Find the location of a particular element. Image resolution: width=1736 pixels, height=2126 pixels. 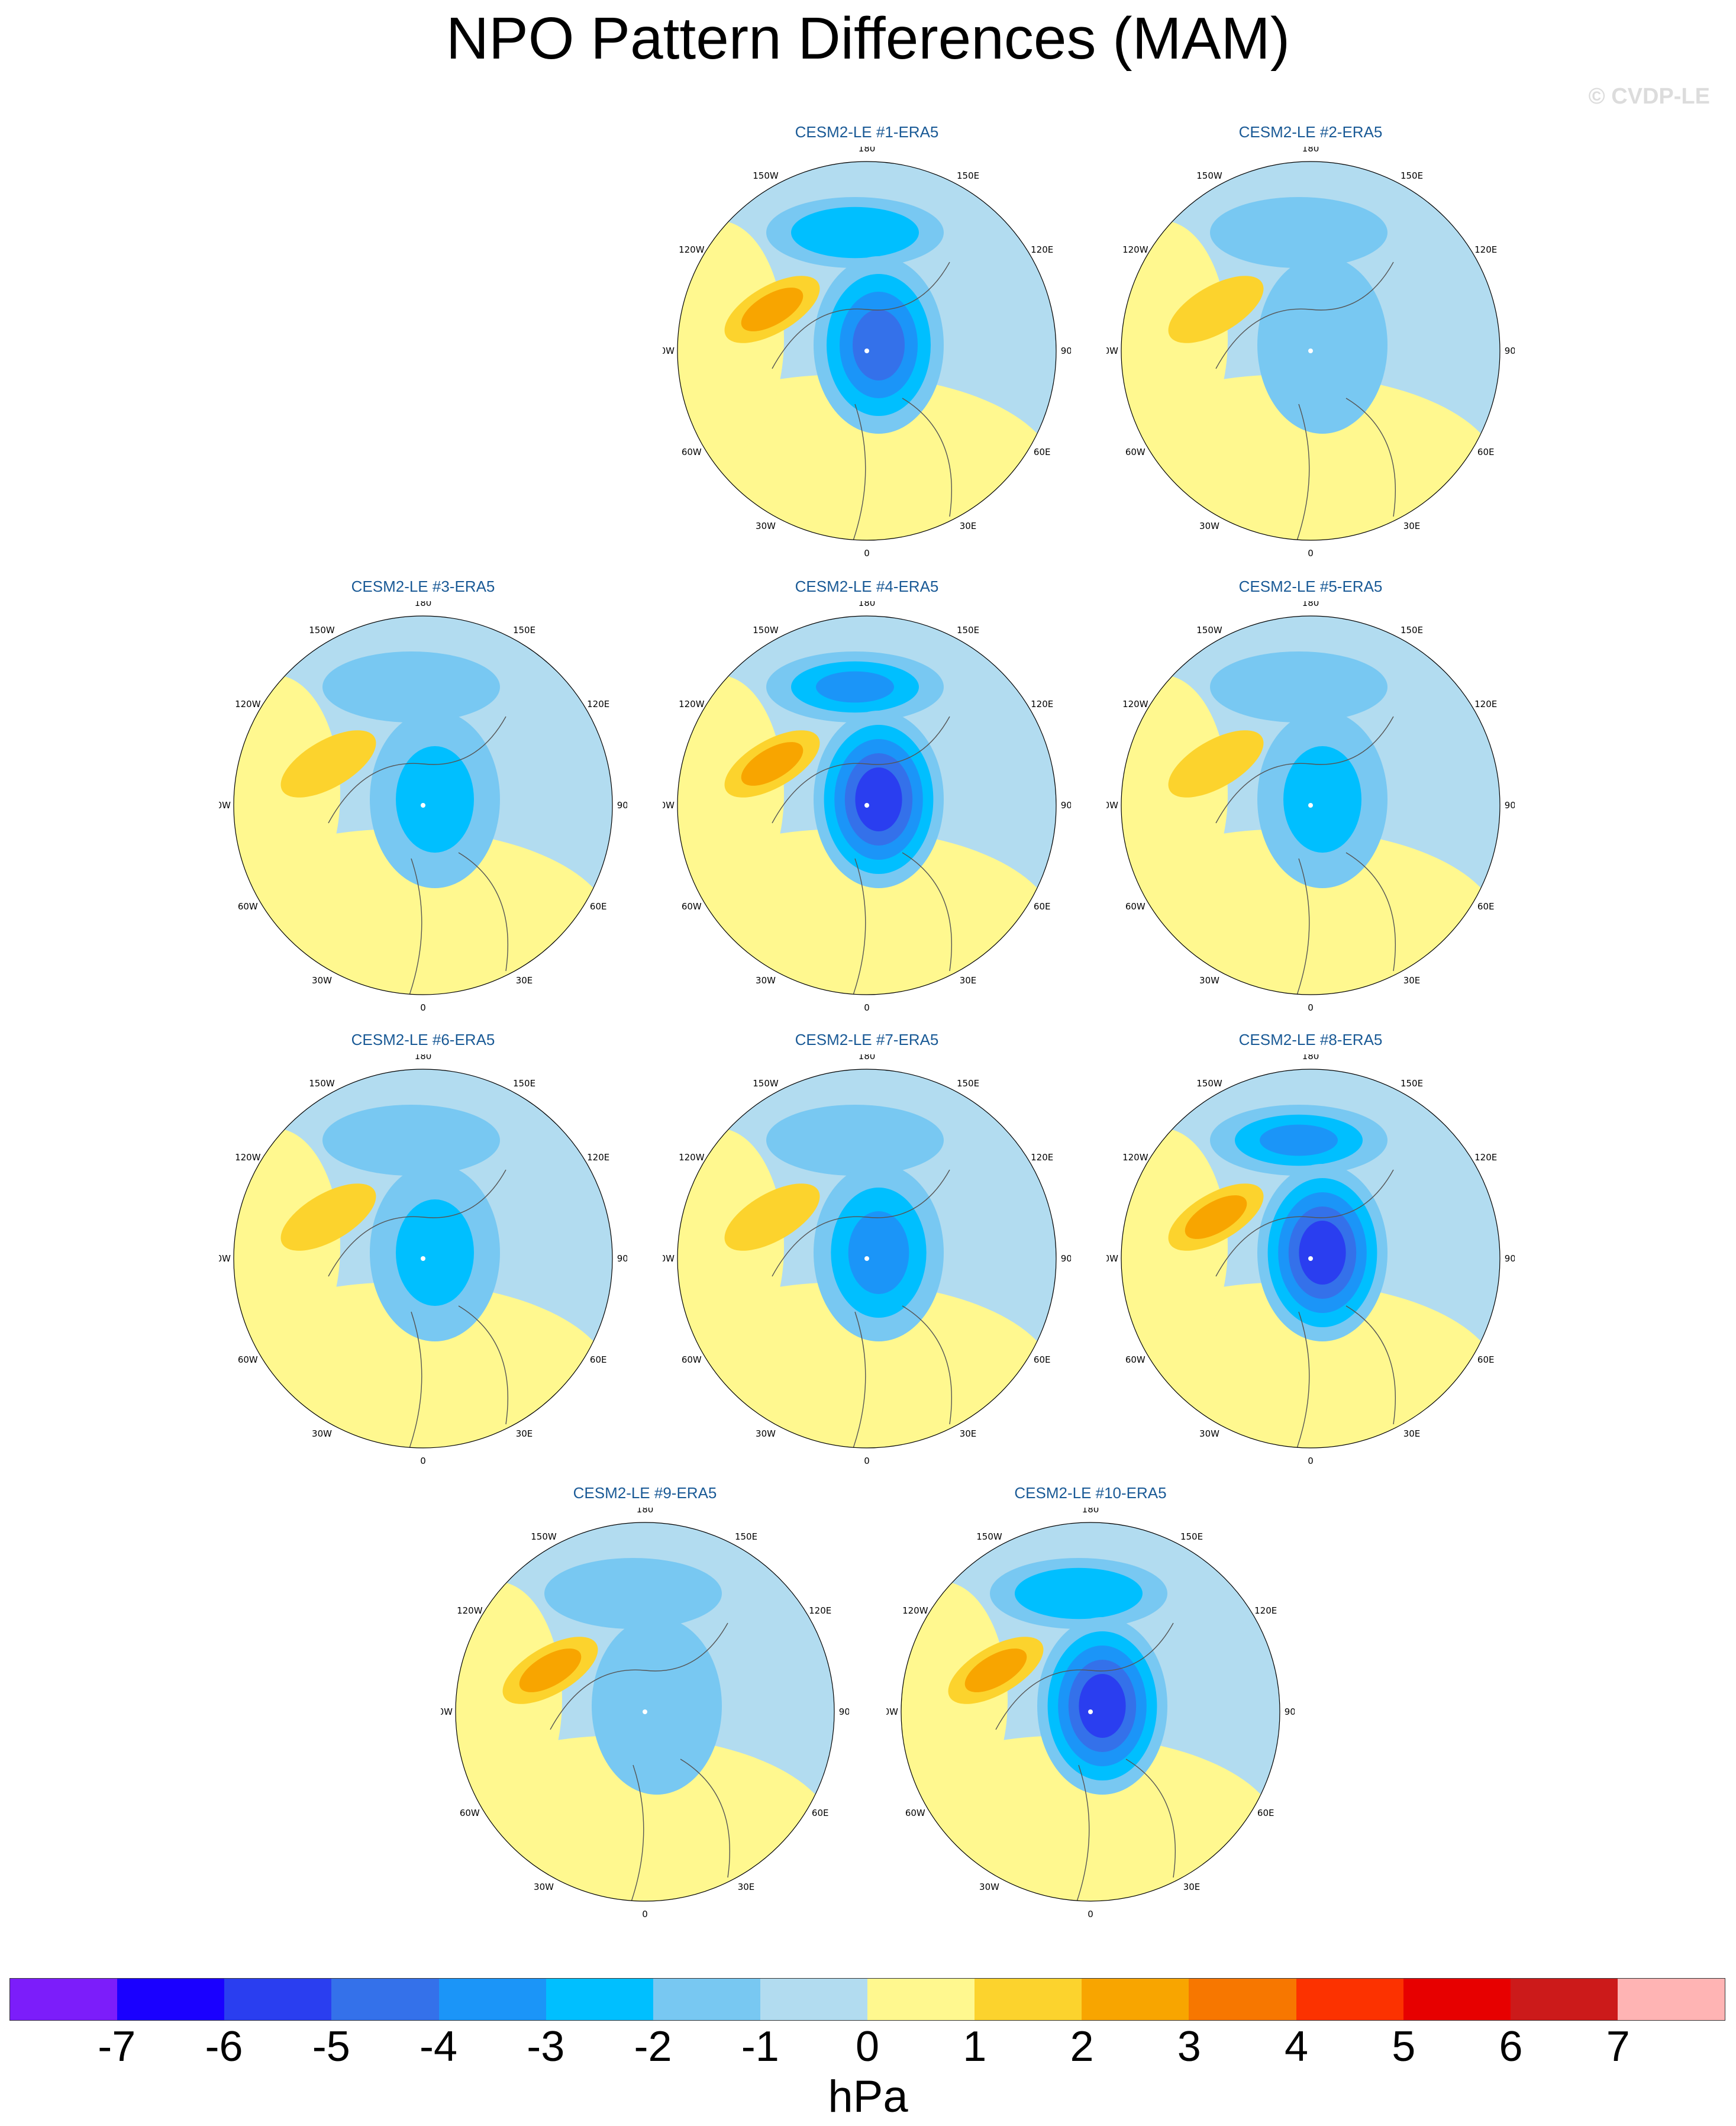

panel-title: CESM2-LE #4-ERA5 is located at coordinates (867, 586).